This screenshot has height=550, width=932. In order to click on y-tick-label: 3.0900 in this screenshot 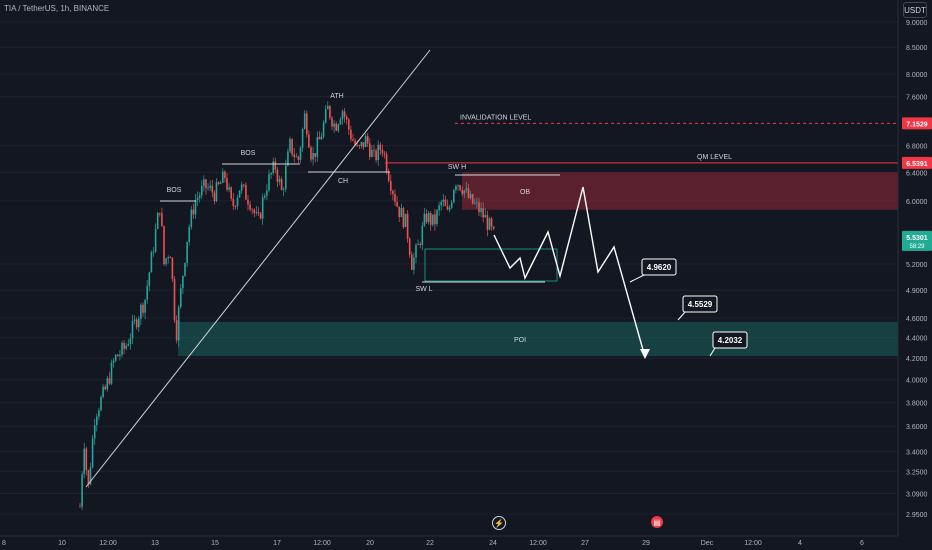, I will do `click(917, 495)`.